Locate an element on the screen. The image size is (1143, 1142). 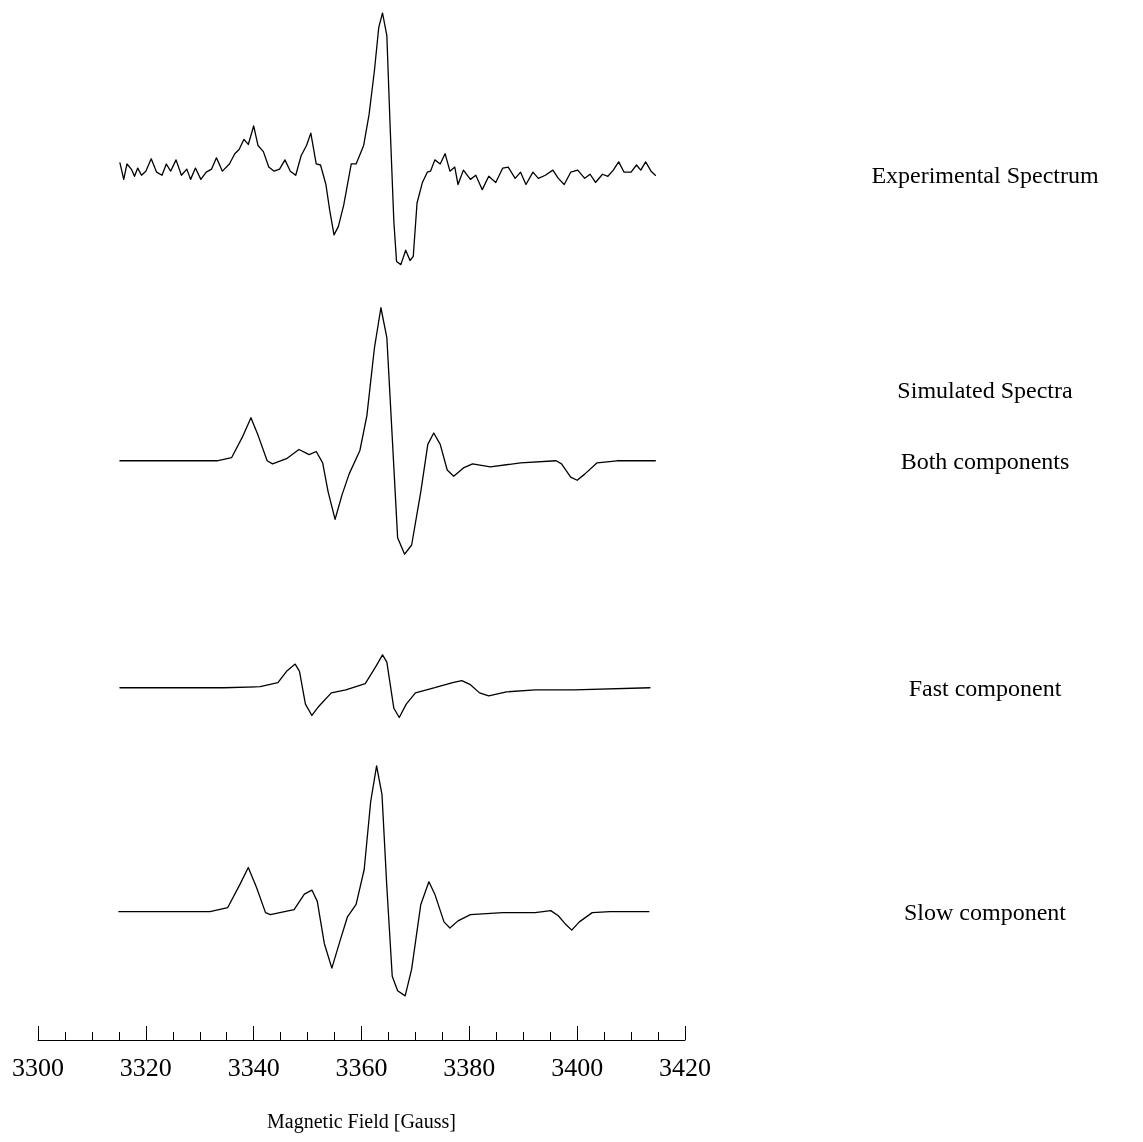
x-tick-label: 3360 is located at coordinates (361, 1067).